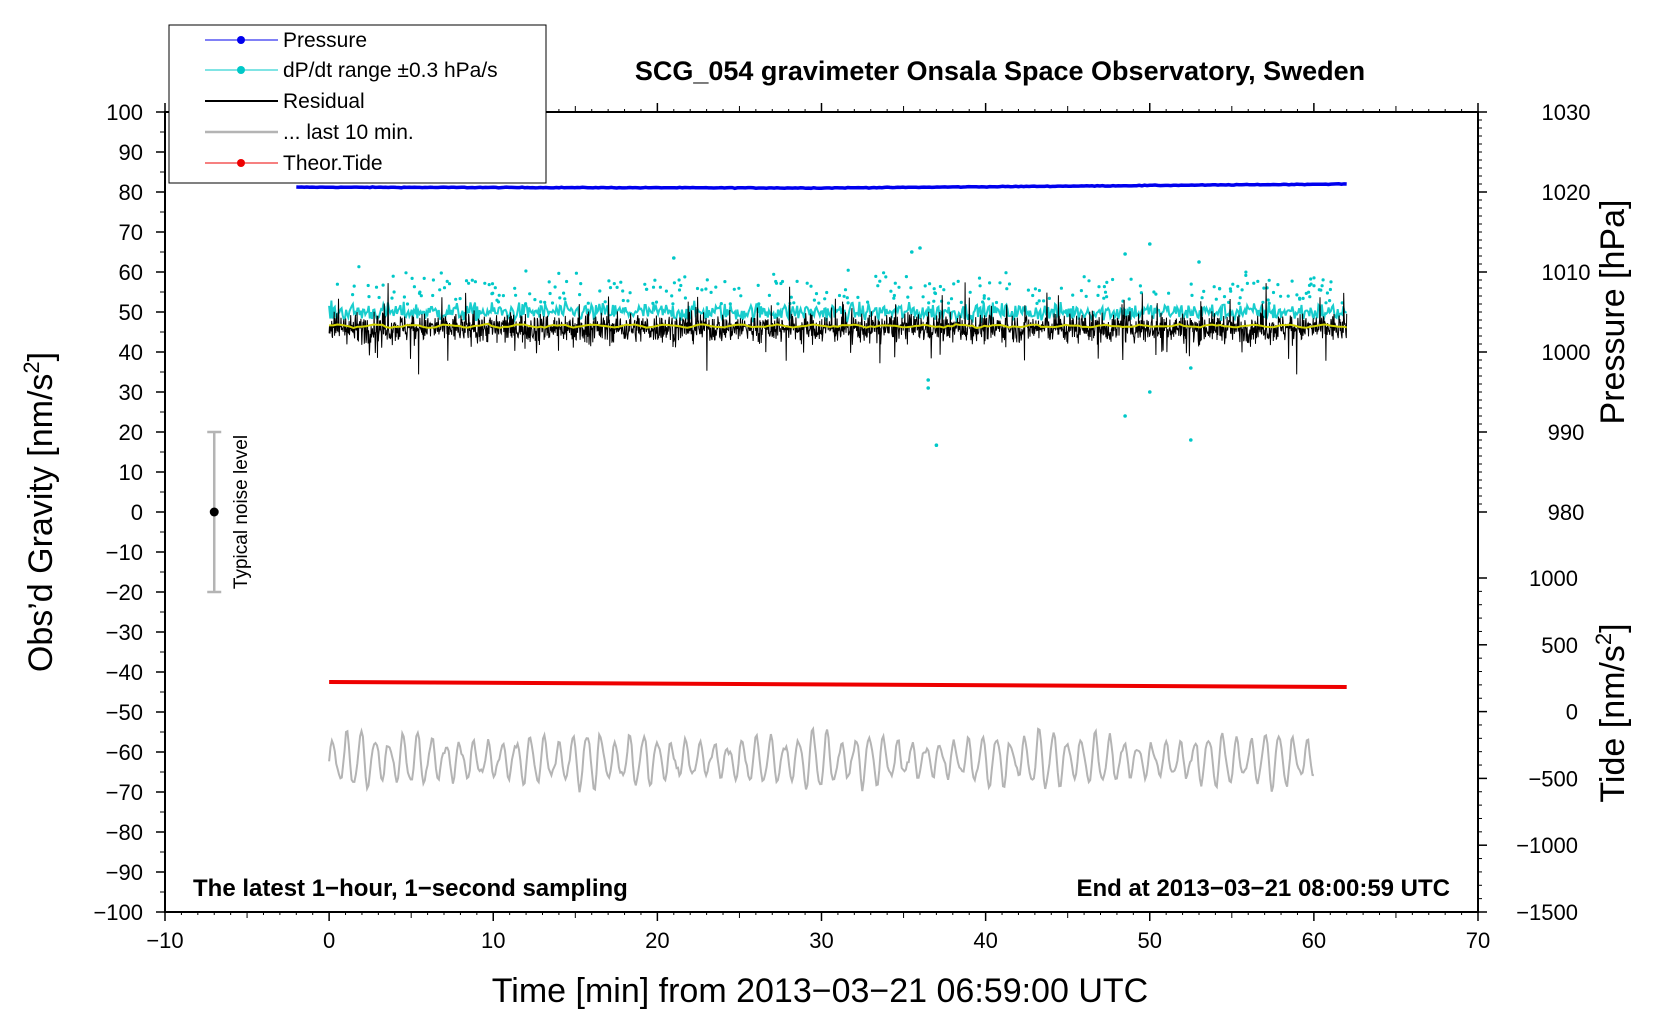  Describe the element at coordinates (410, 888) in the screenshot. I see `annotation-sampling: The latest 1−hour, 1−second sampling` at that location.